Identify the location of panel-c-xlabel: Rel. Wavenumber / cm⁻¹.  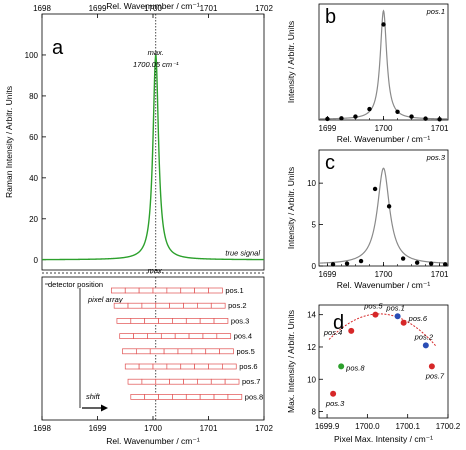
(384, 285).